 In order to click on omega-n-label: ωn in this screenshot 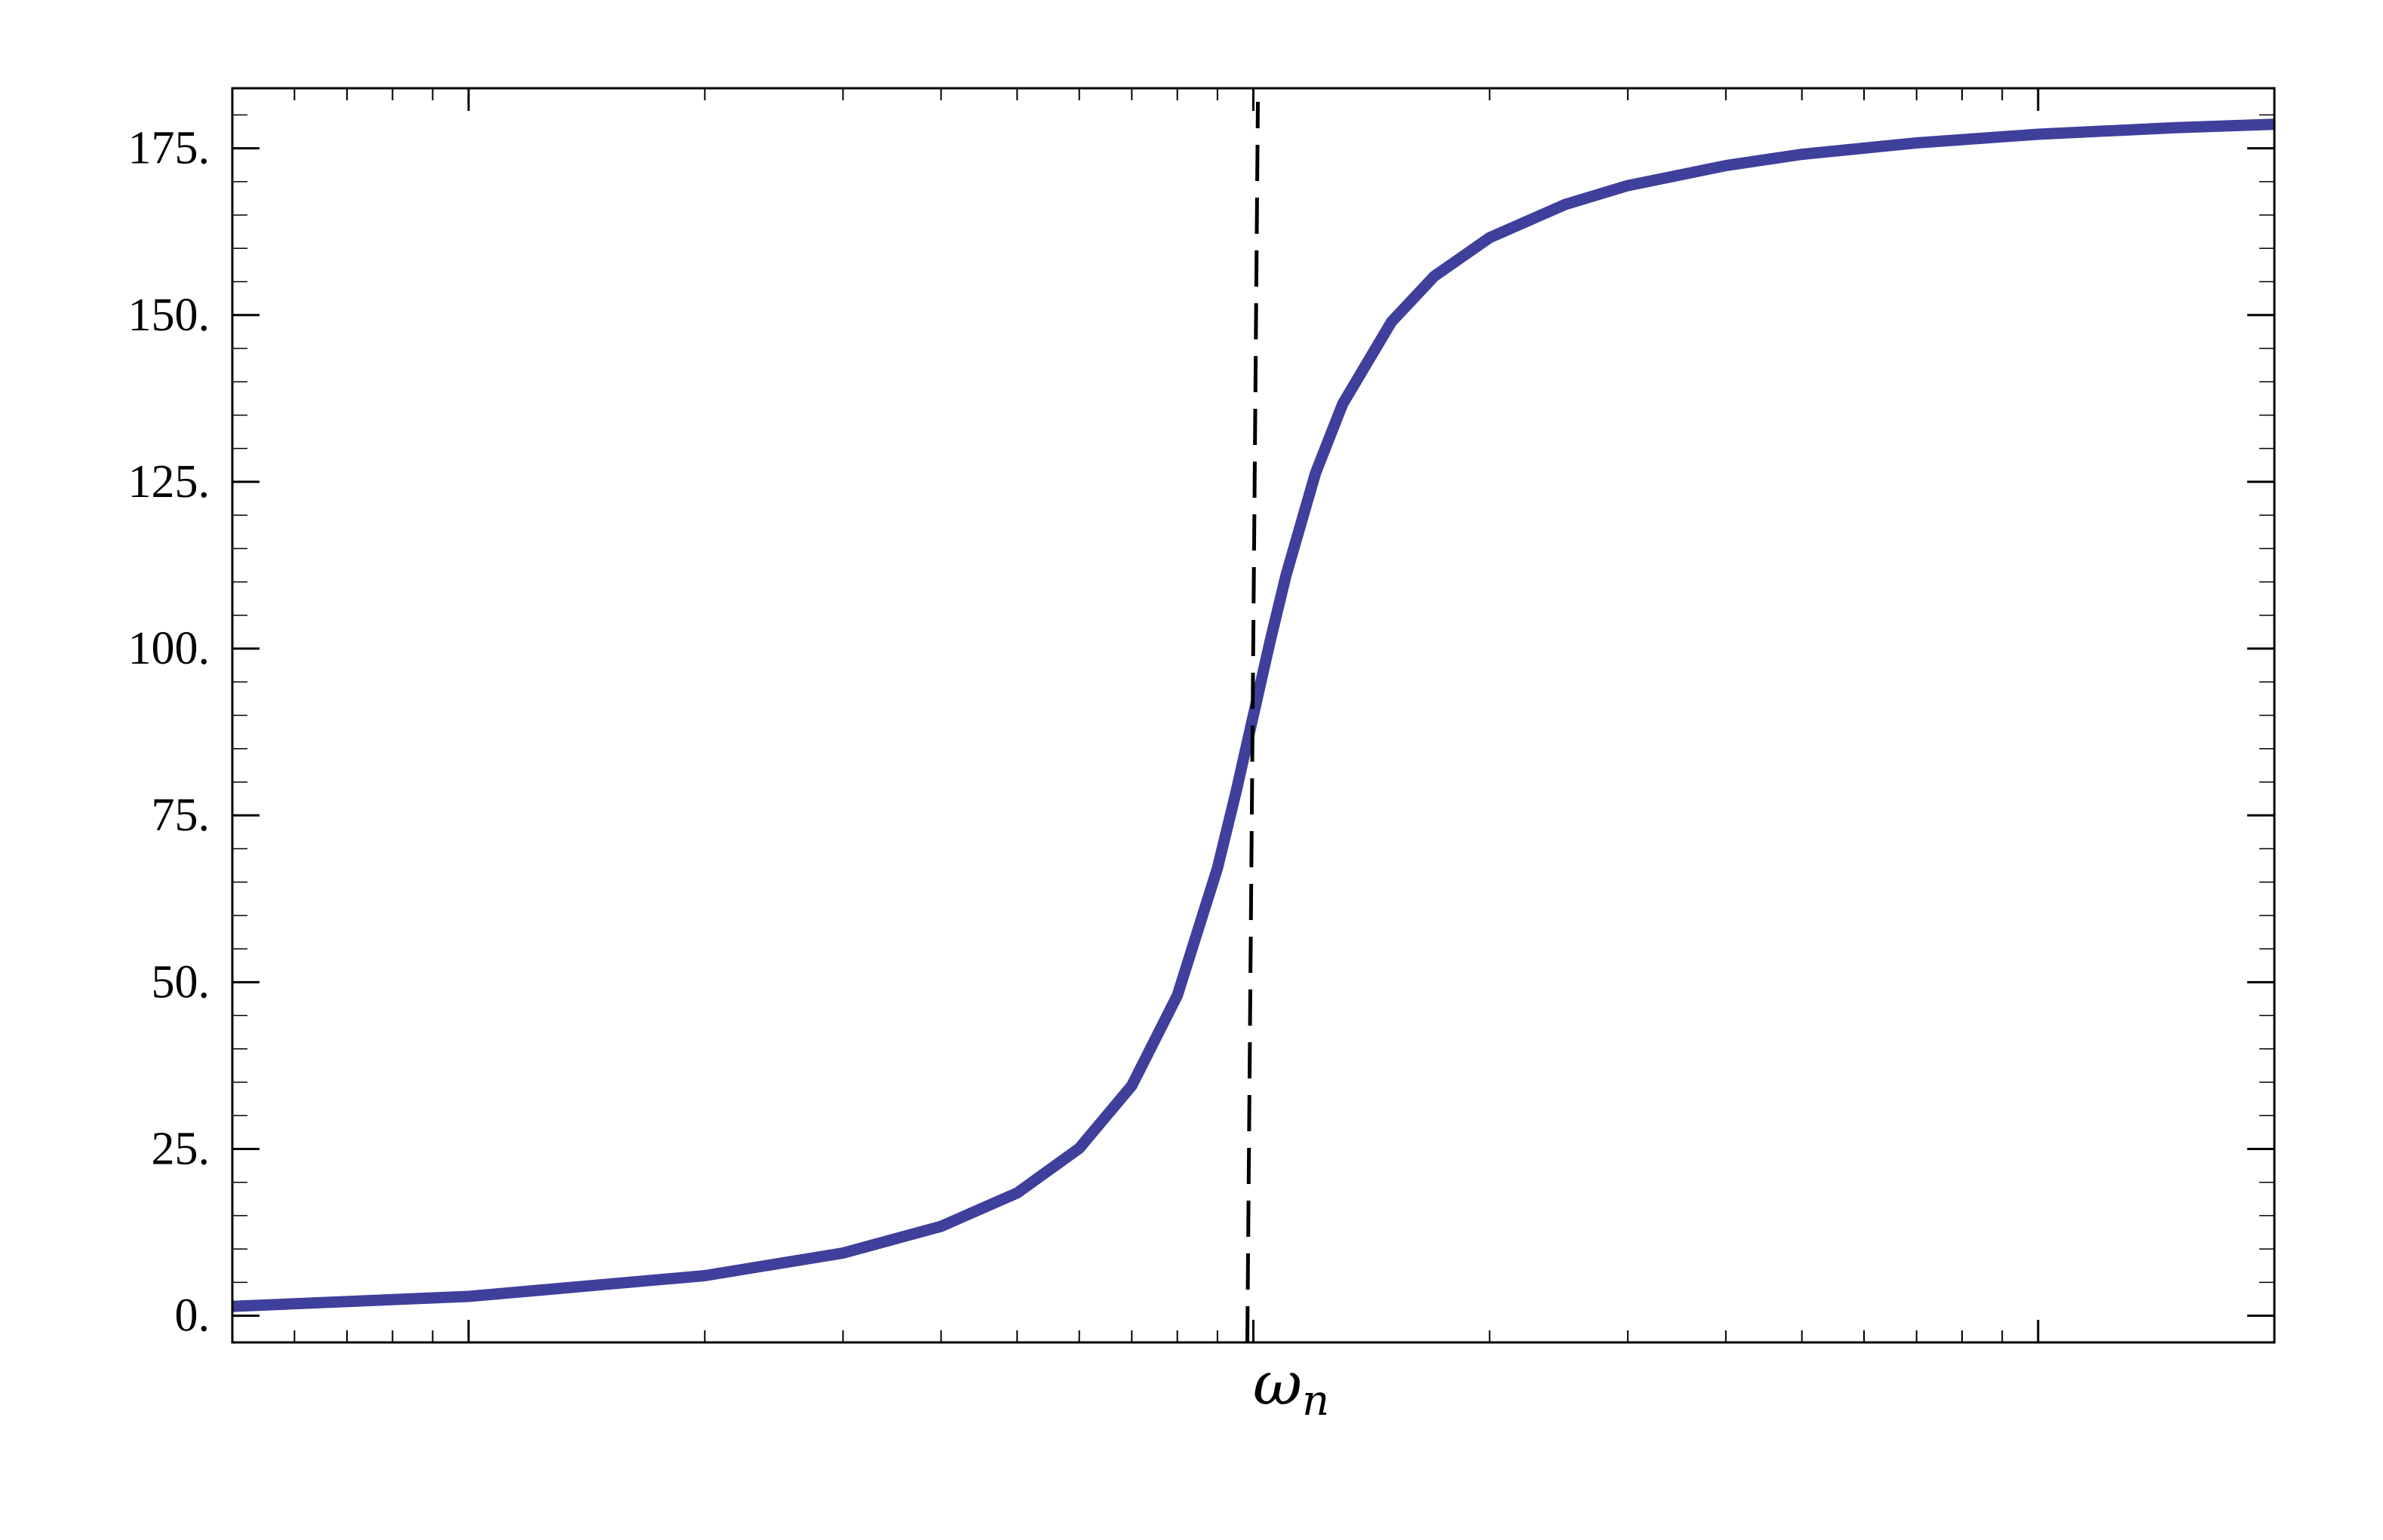, I will do `click(1291, 1386)`.